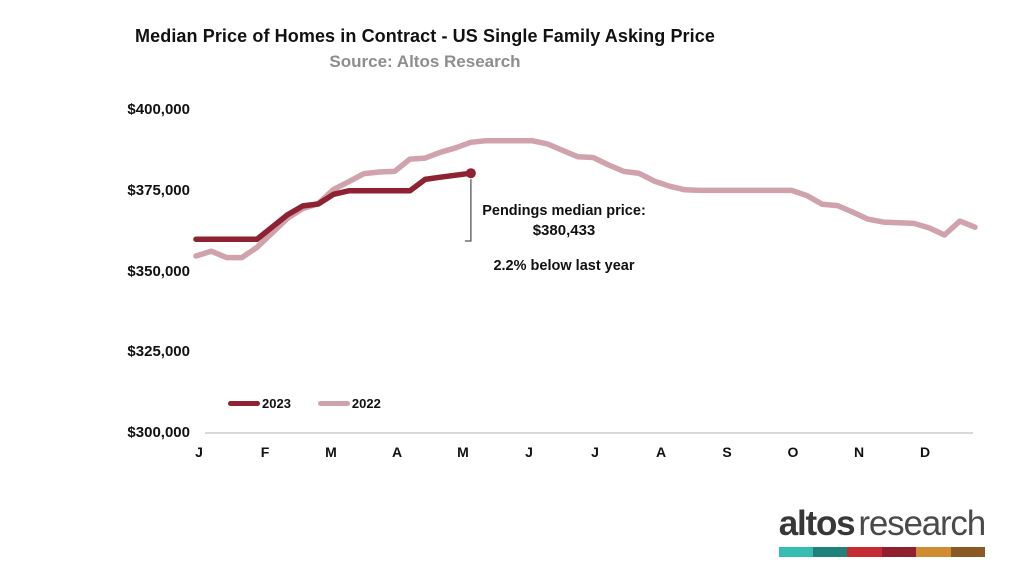  Describe the element at coordinates (470, 173) in the screenshot. I see `series-endpoint-dot` at that location.